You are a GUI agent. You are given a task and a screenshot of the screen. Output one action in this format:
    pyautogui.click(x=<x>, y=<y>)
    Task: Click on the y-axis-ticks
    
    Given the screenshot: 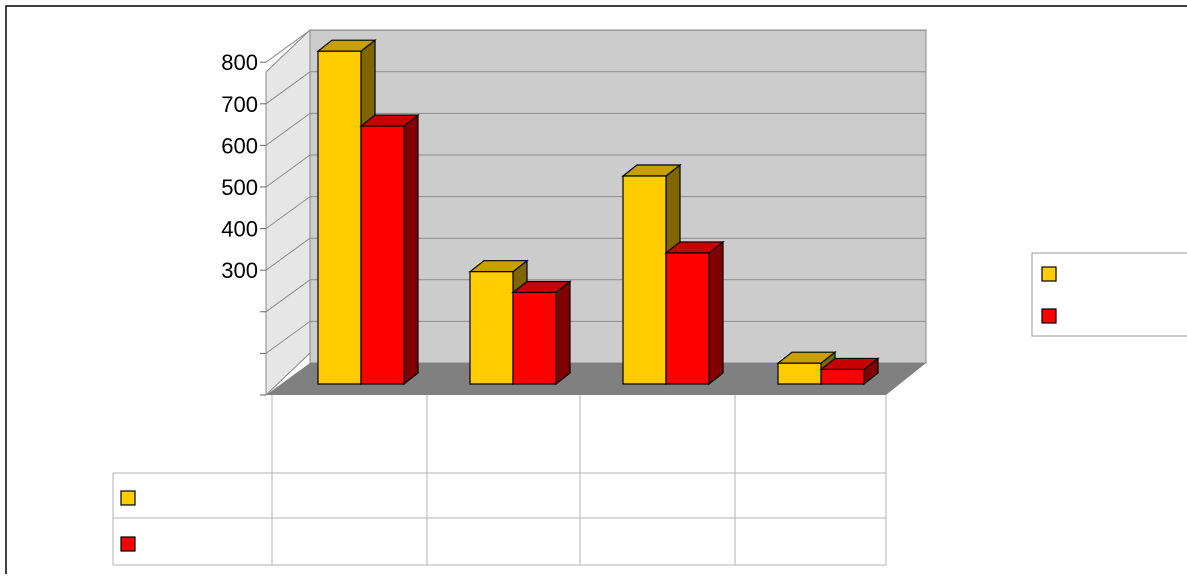 What is the action you would take?
    pyautogui.click(x=263, y=228)
    